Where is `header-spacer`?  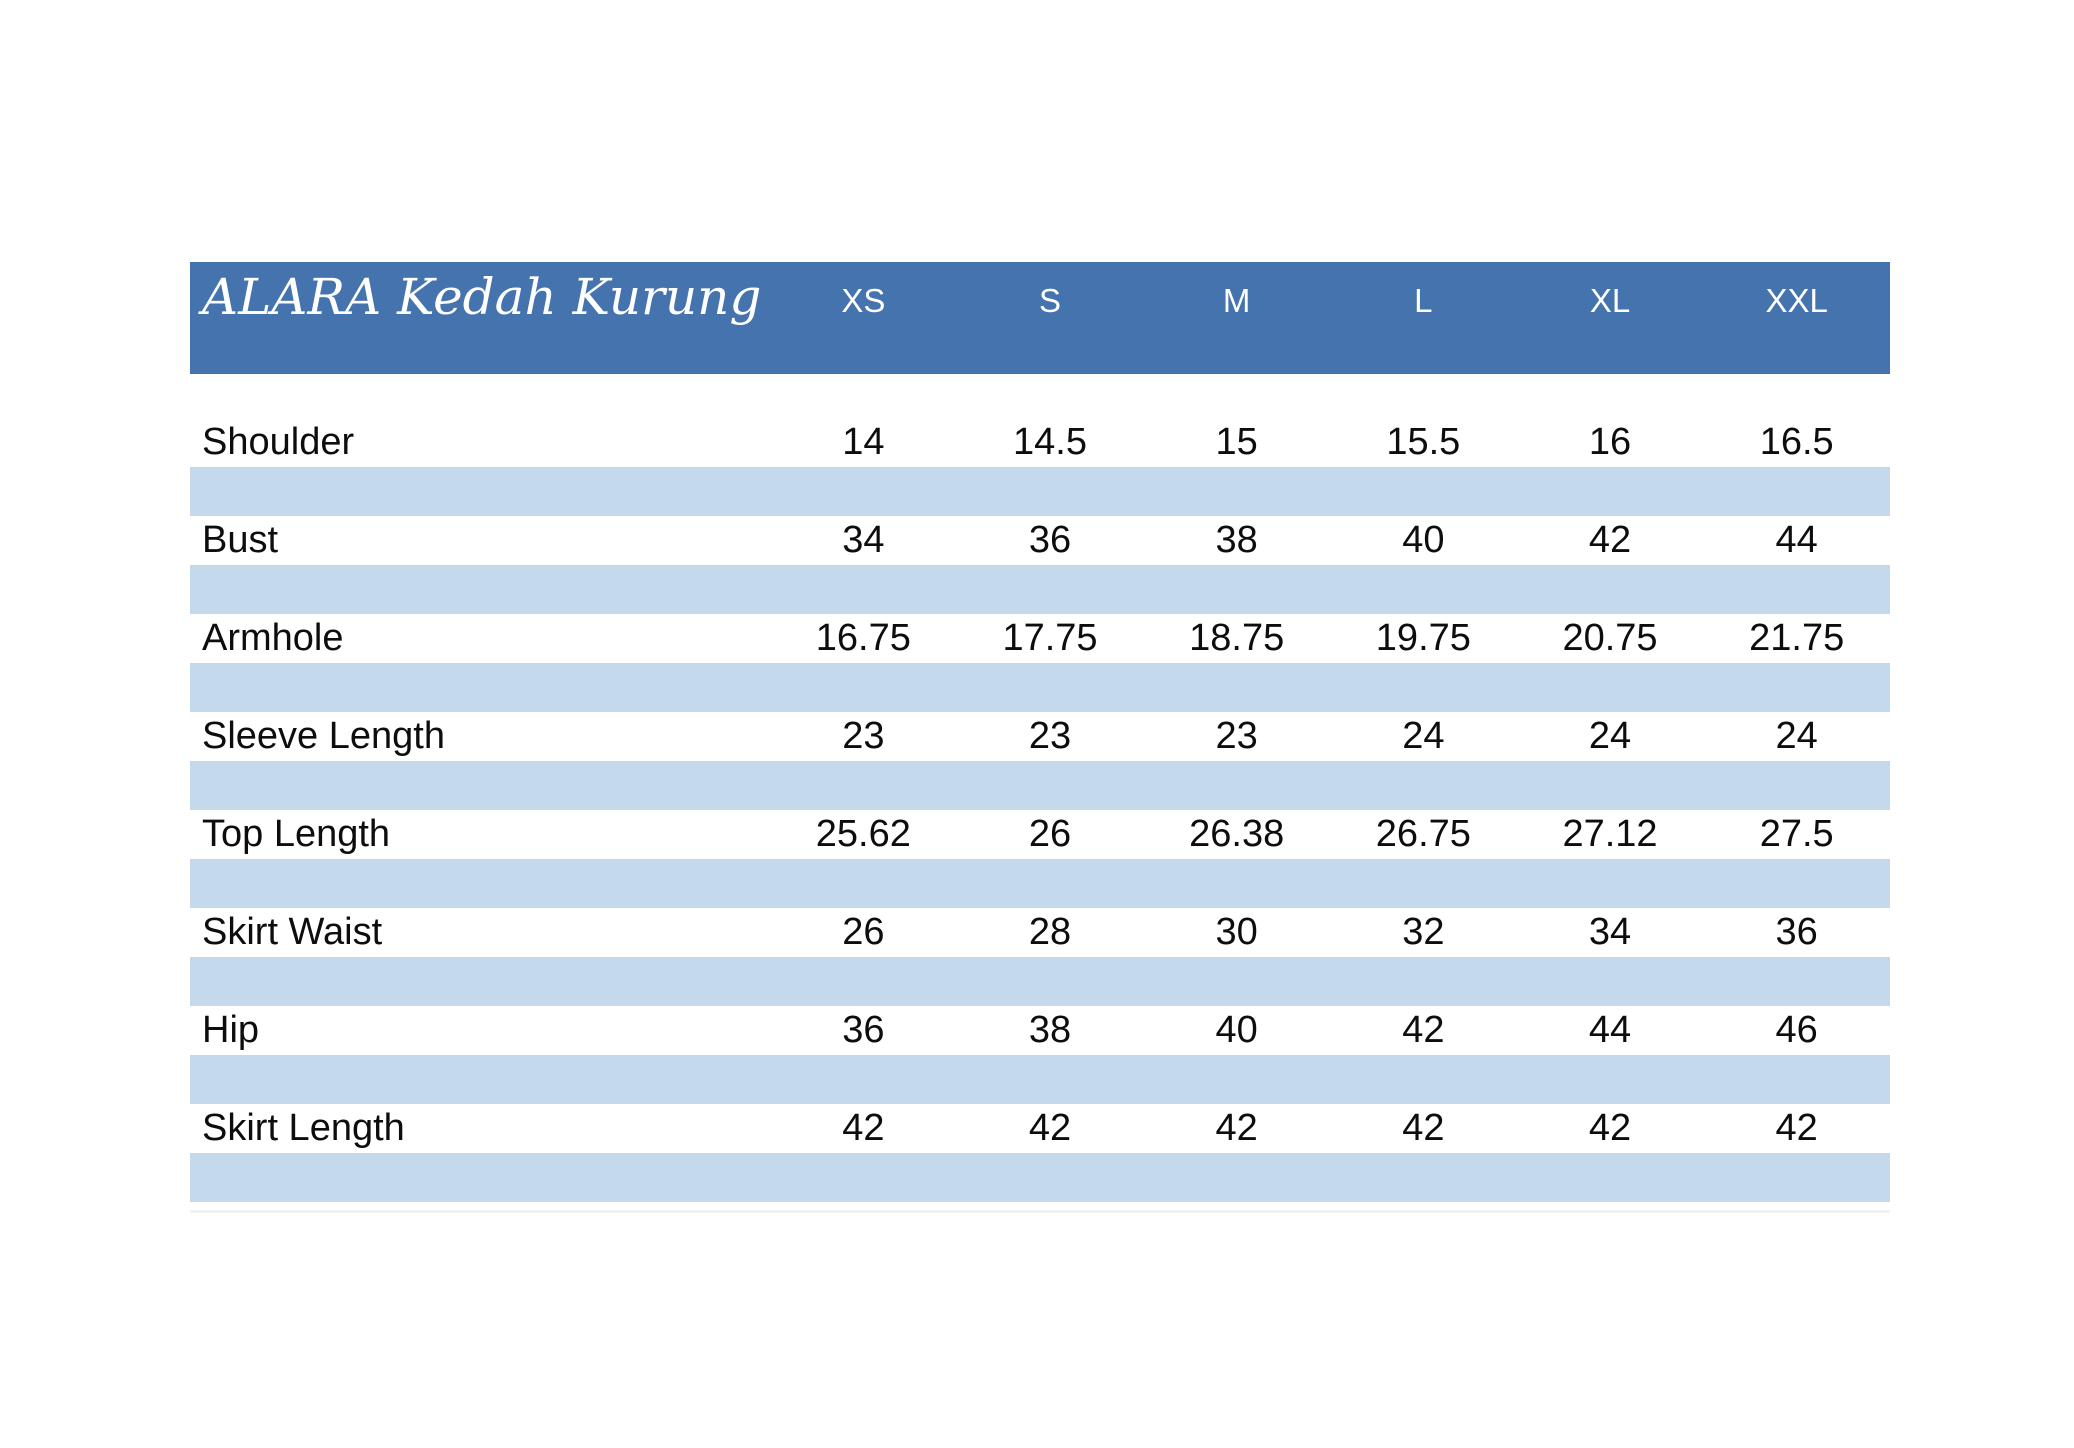
header-spacer is located at coordinates (1040, 396).